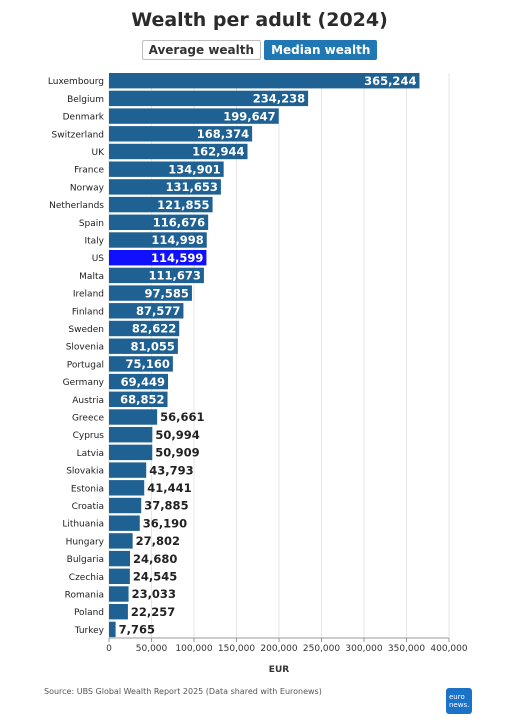 The width and height of the screenshot is (519, 726). What do you see at coordinates (249, 116) in the screenshot?
I see `value-label: 199,647` at bounding box center [249, 116].